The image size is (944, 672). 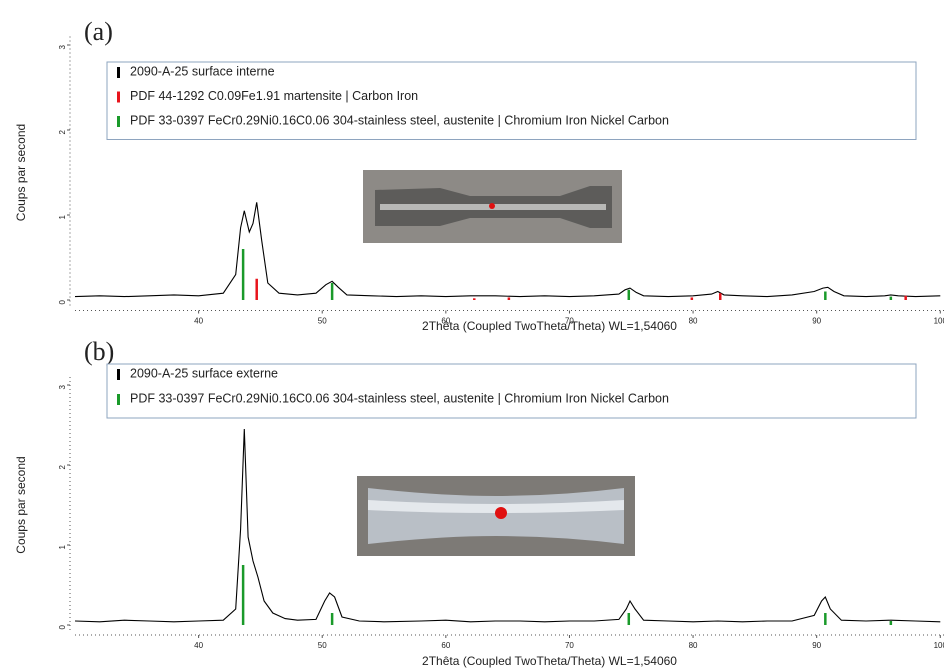 What do you see at coordinates (98, 31) in the screenshot?
I see `panel-label: (a)` at bounding box center [98, 31].